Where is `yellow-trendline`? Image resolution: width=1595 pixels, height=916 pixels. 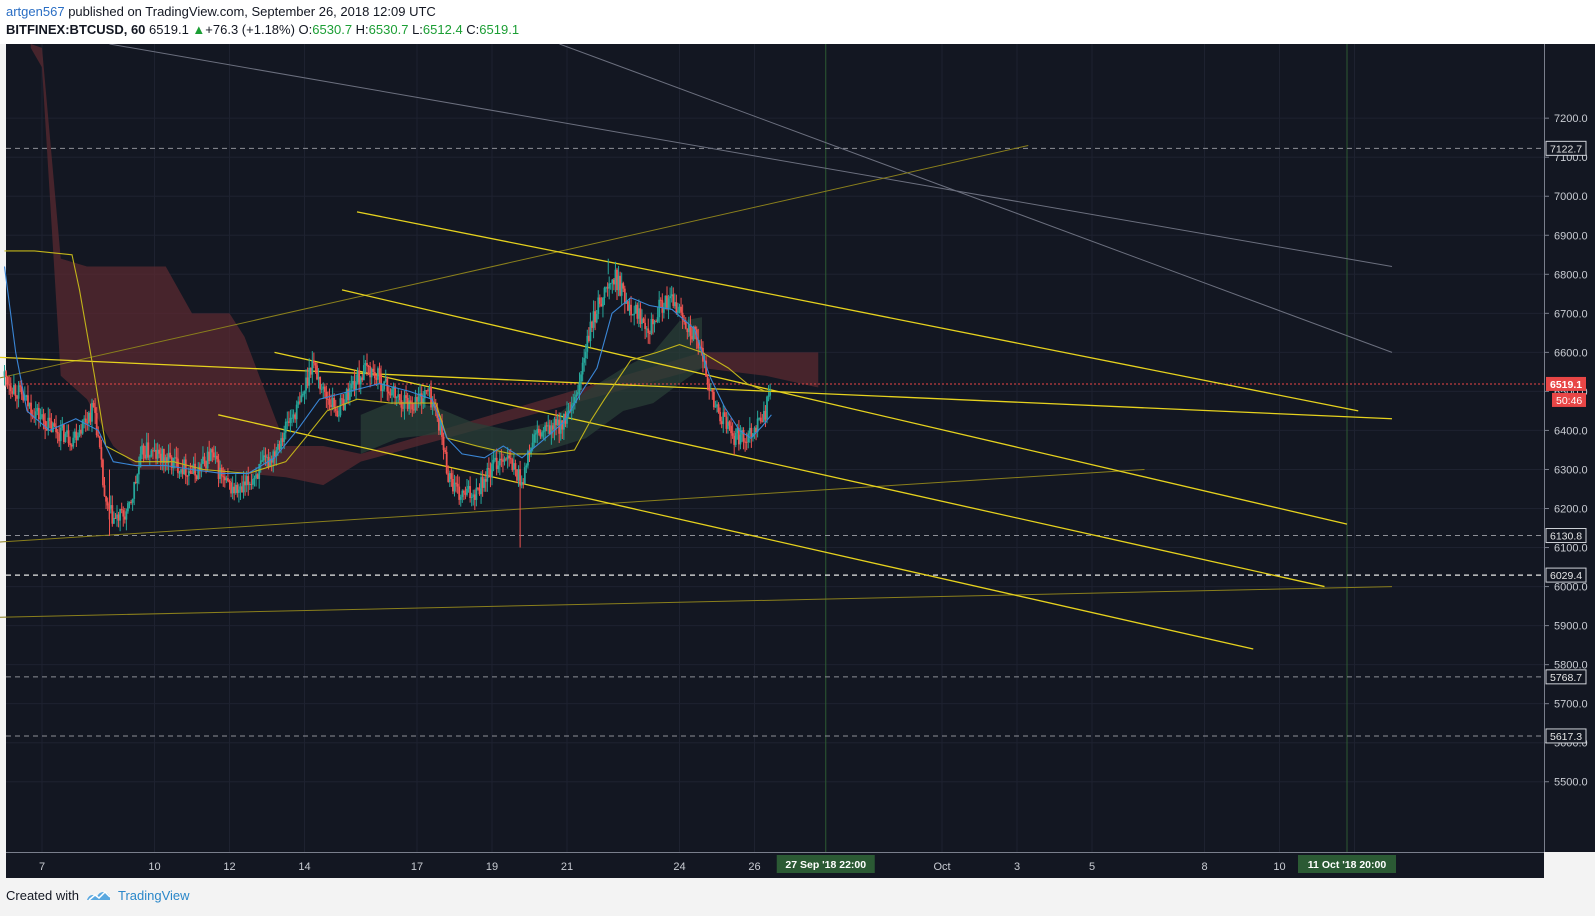
yellow-trendline is located at coordinates (857, 311).